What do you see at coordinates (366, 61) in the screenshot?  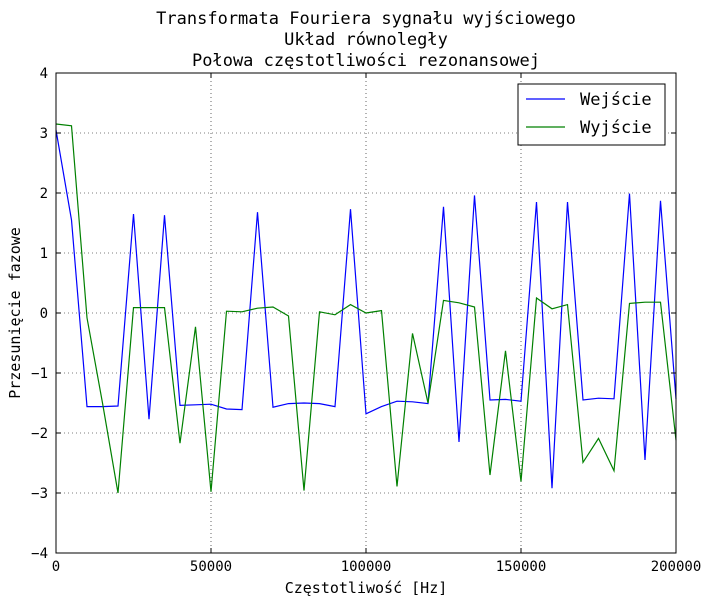 I see `title-line-3: Połowa częstotliwości rezonansowej` at bounding box center [366, 61].